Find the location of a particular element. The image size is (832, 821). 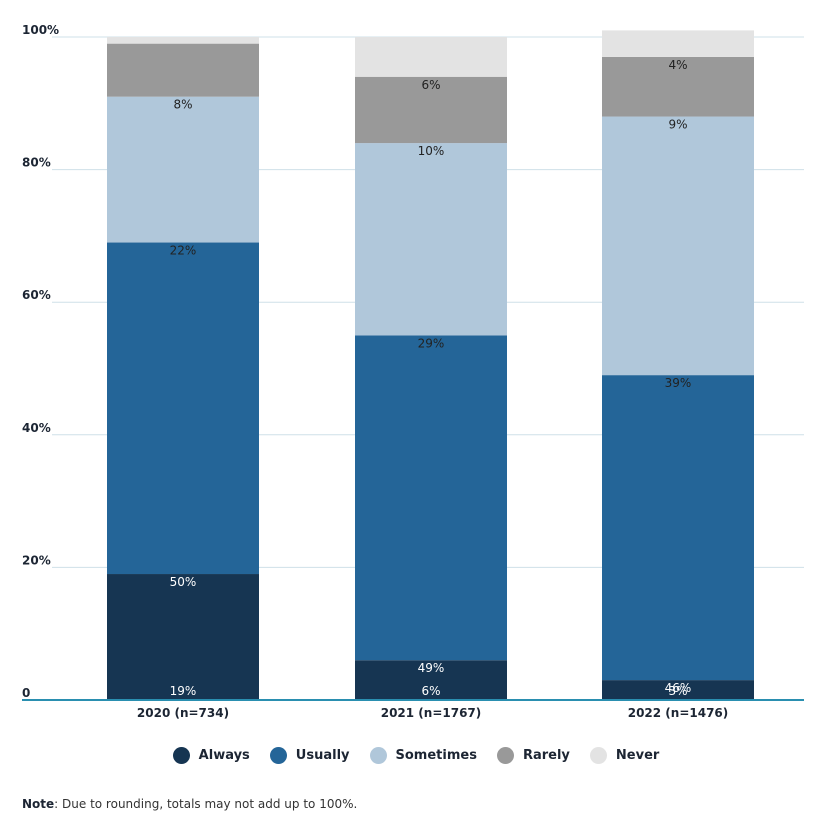

legend-item-rarely: Rarely is located at coordinates (533, 755).